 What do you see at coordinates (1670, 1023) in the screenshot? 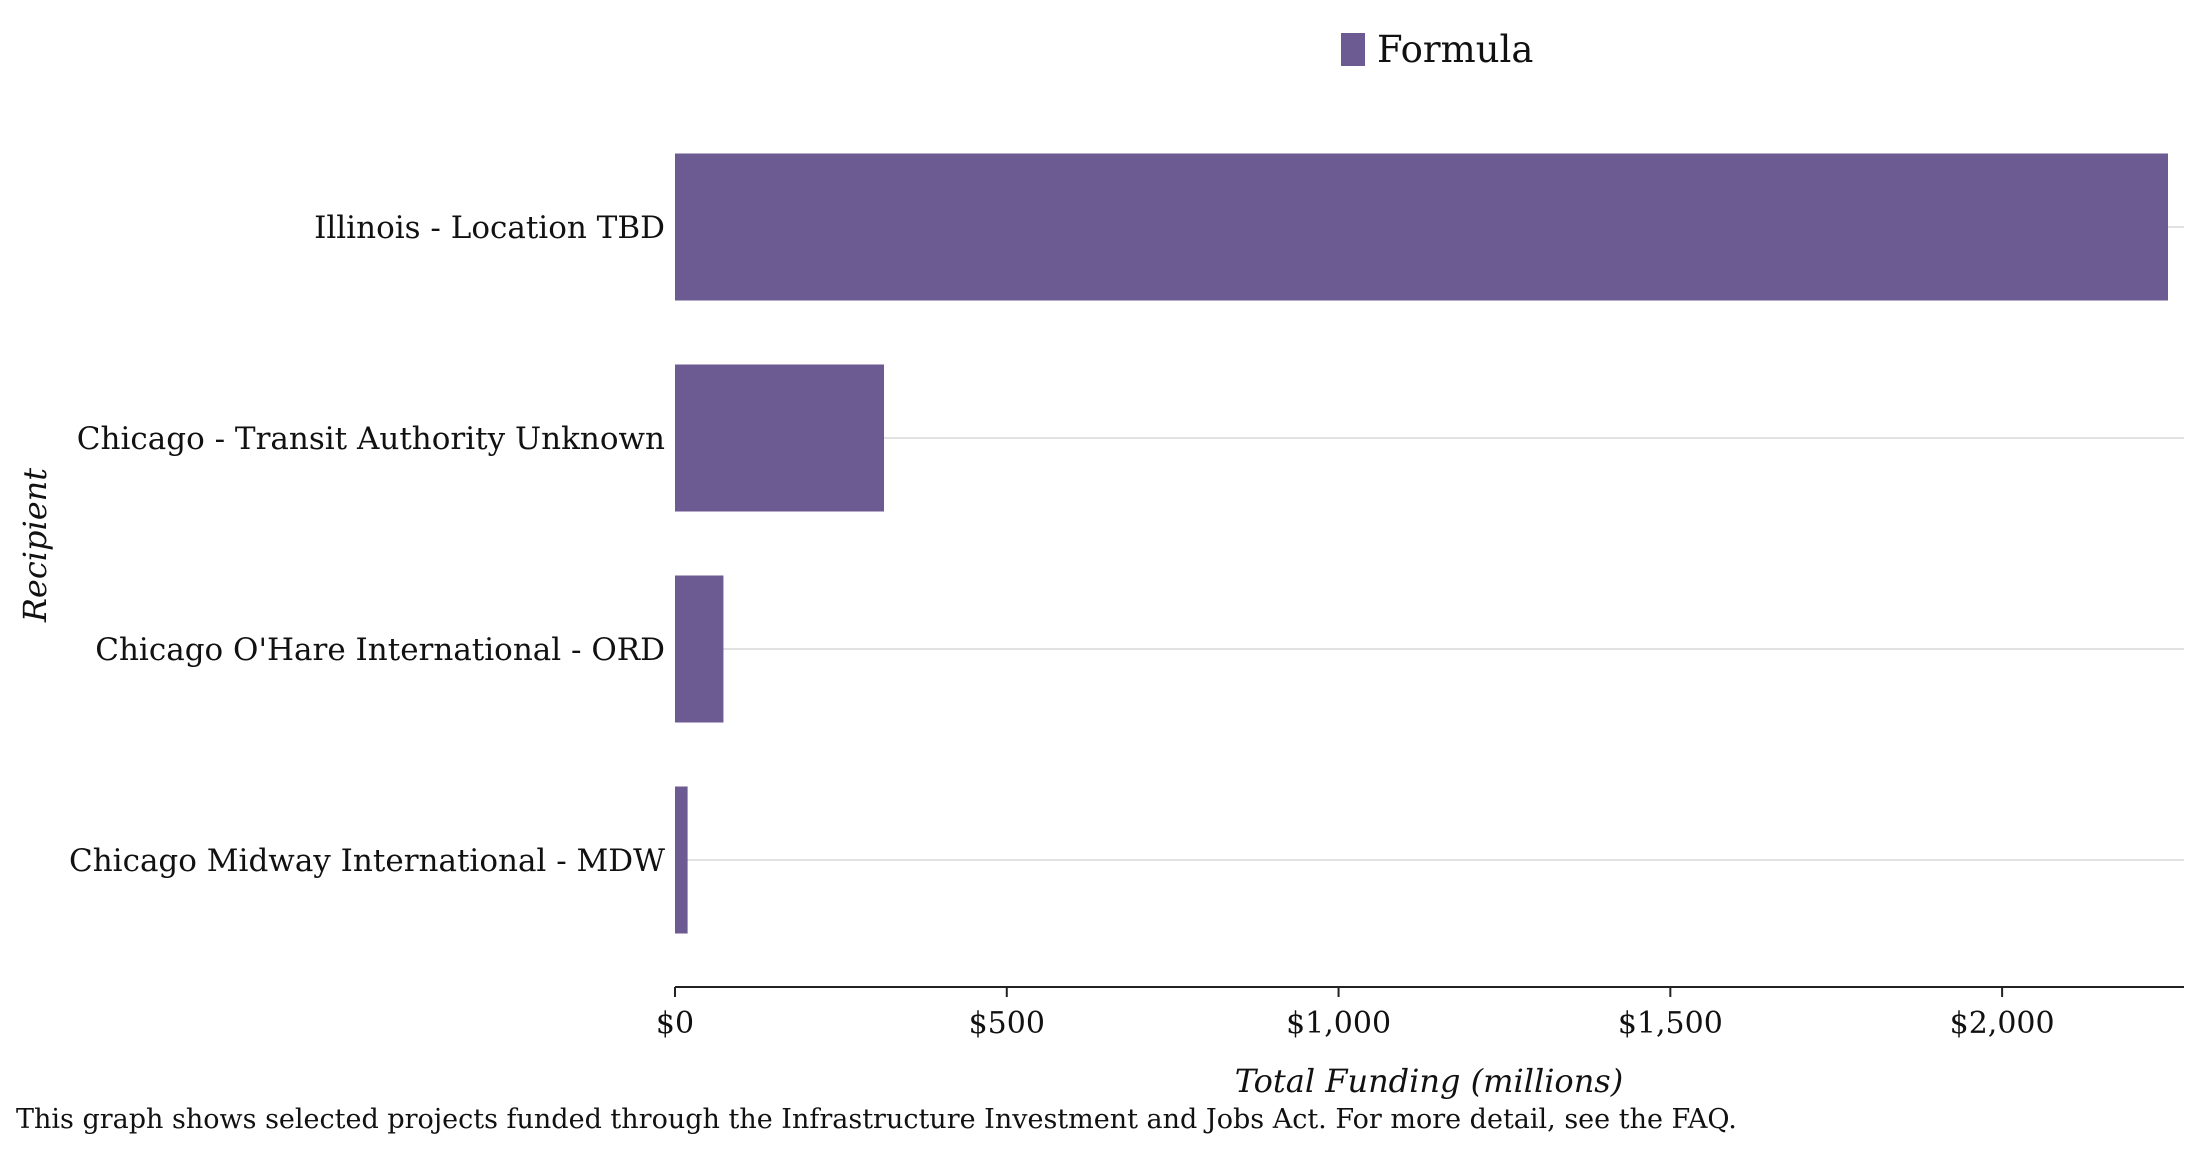
I see `x-tick-label-1500: $1,500` at bounding box center [1670, 1023].